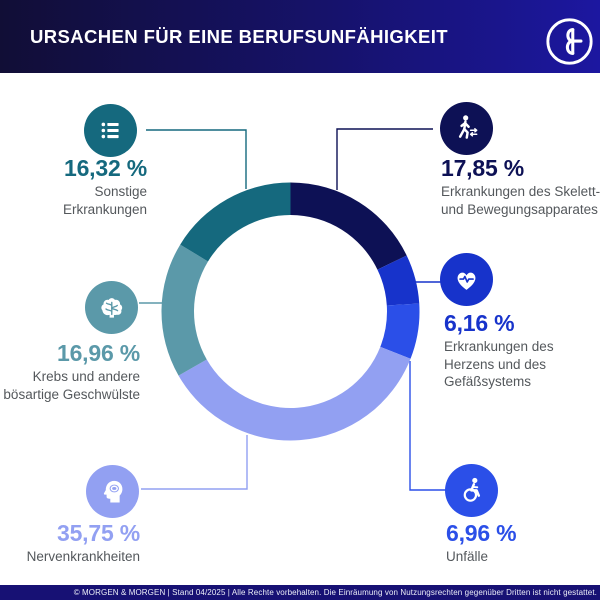 The width and height of the screenshot is (600, 600). I want to click on percent-value: 16,32 %, so click(105, 168).